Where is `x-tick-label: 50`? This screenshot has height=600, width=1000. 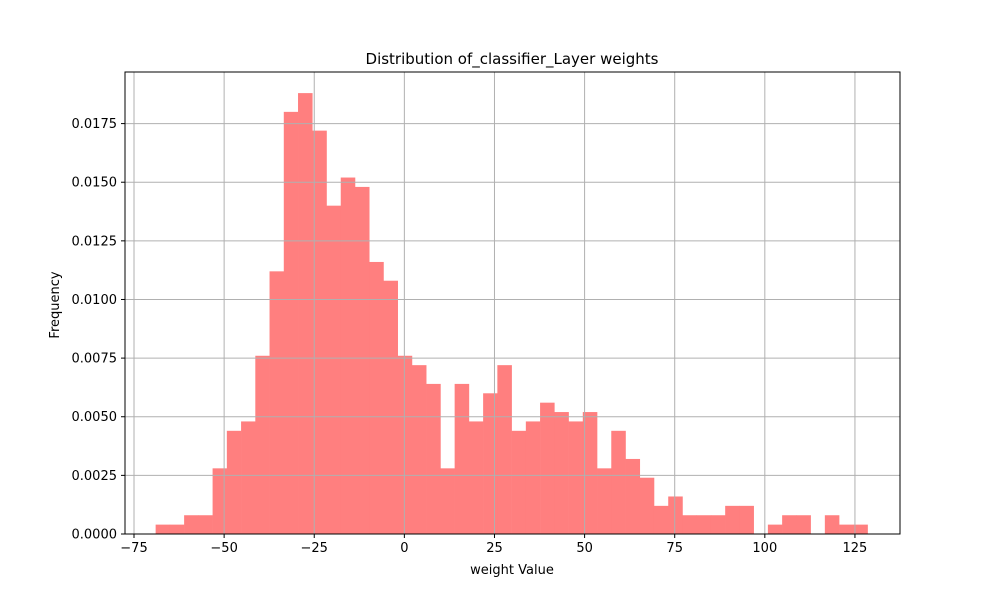 x-tick-label: 50 is located at coordinates (584, 548).